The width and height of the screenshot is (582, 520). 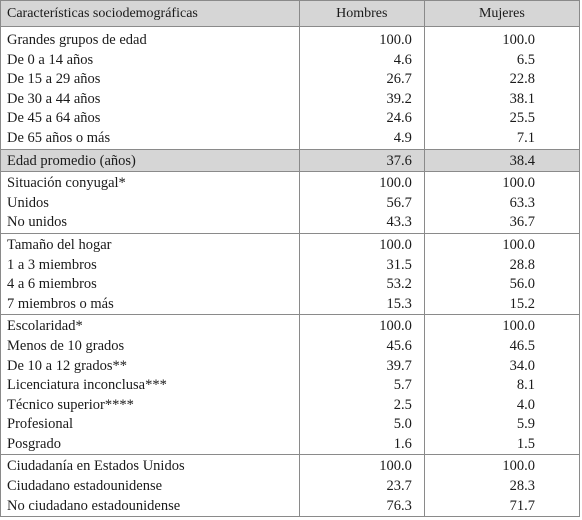 I want to click on row-men-value: 23.7, so click(x=362, y=487).